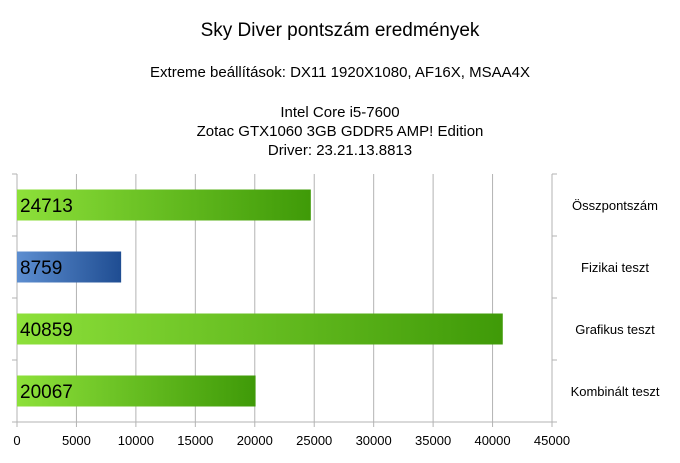  Describe the element at coordinates (340, 150) in the screenshot. I see `info-driver: Driver: 23.21.13.8813` at that location.